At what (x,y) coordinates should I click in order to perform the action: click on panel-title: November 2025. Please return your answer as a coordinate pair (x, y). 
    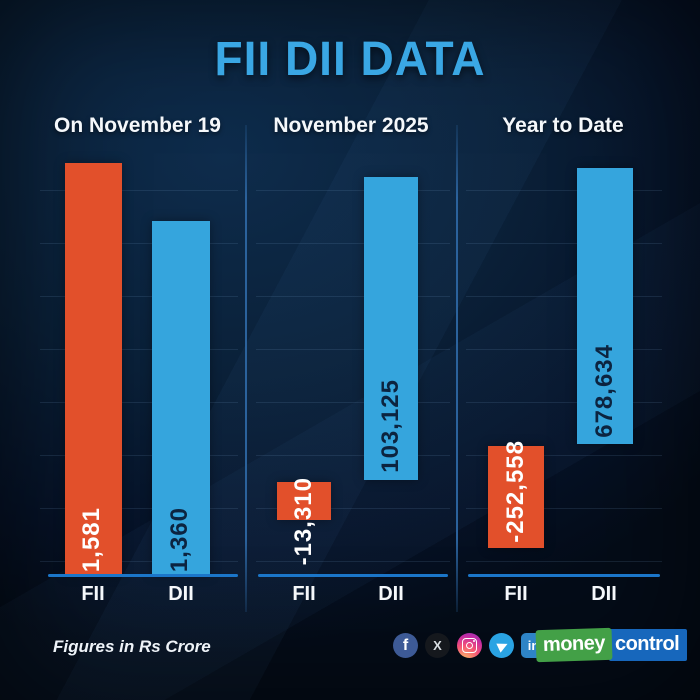
    Looking at the image, I should click on (351, 125).